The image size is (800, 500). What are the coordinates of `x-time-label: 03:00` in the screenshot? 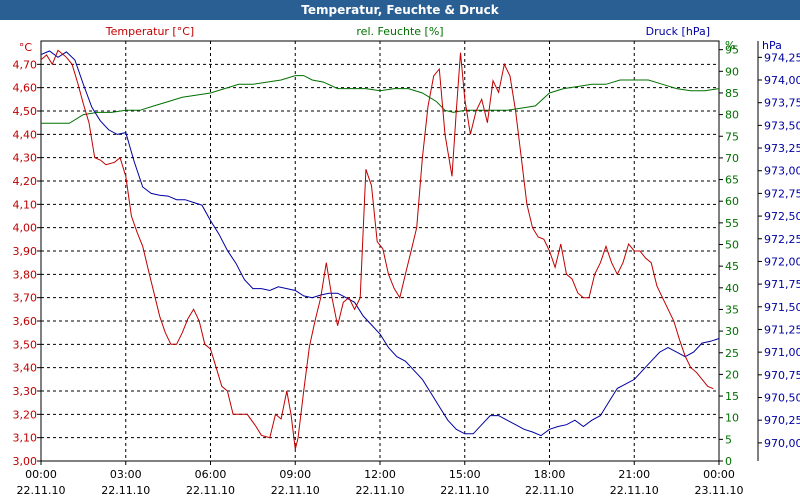 It's located at (126, 474).